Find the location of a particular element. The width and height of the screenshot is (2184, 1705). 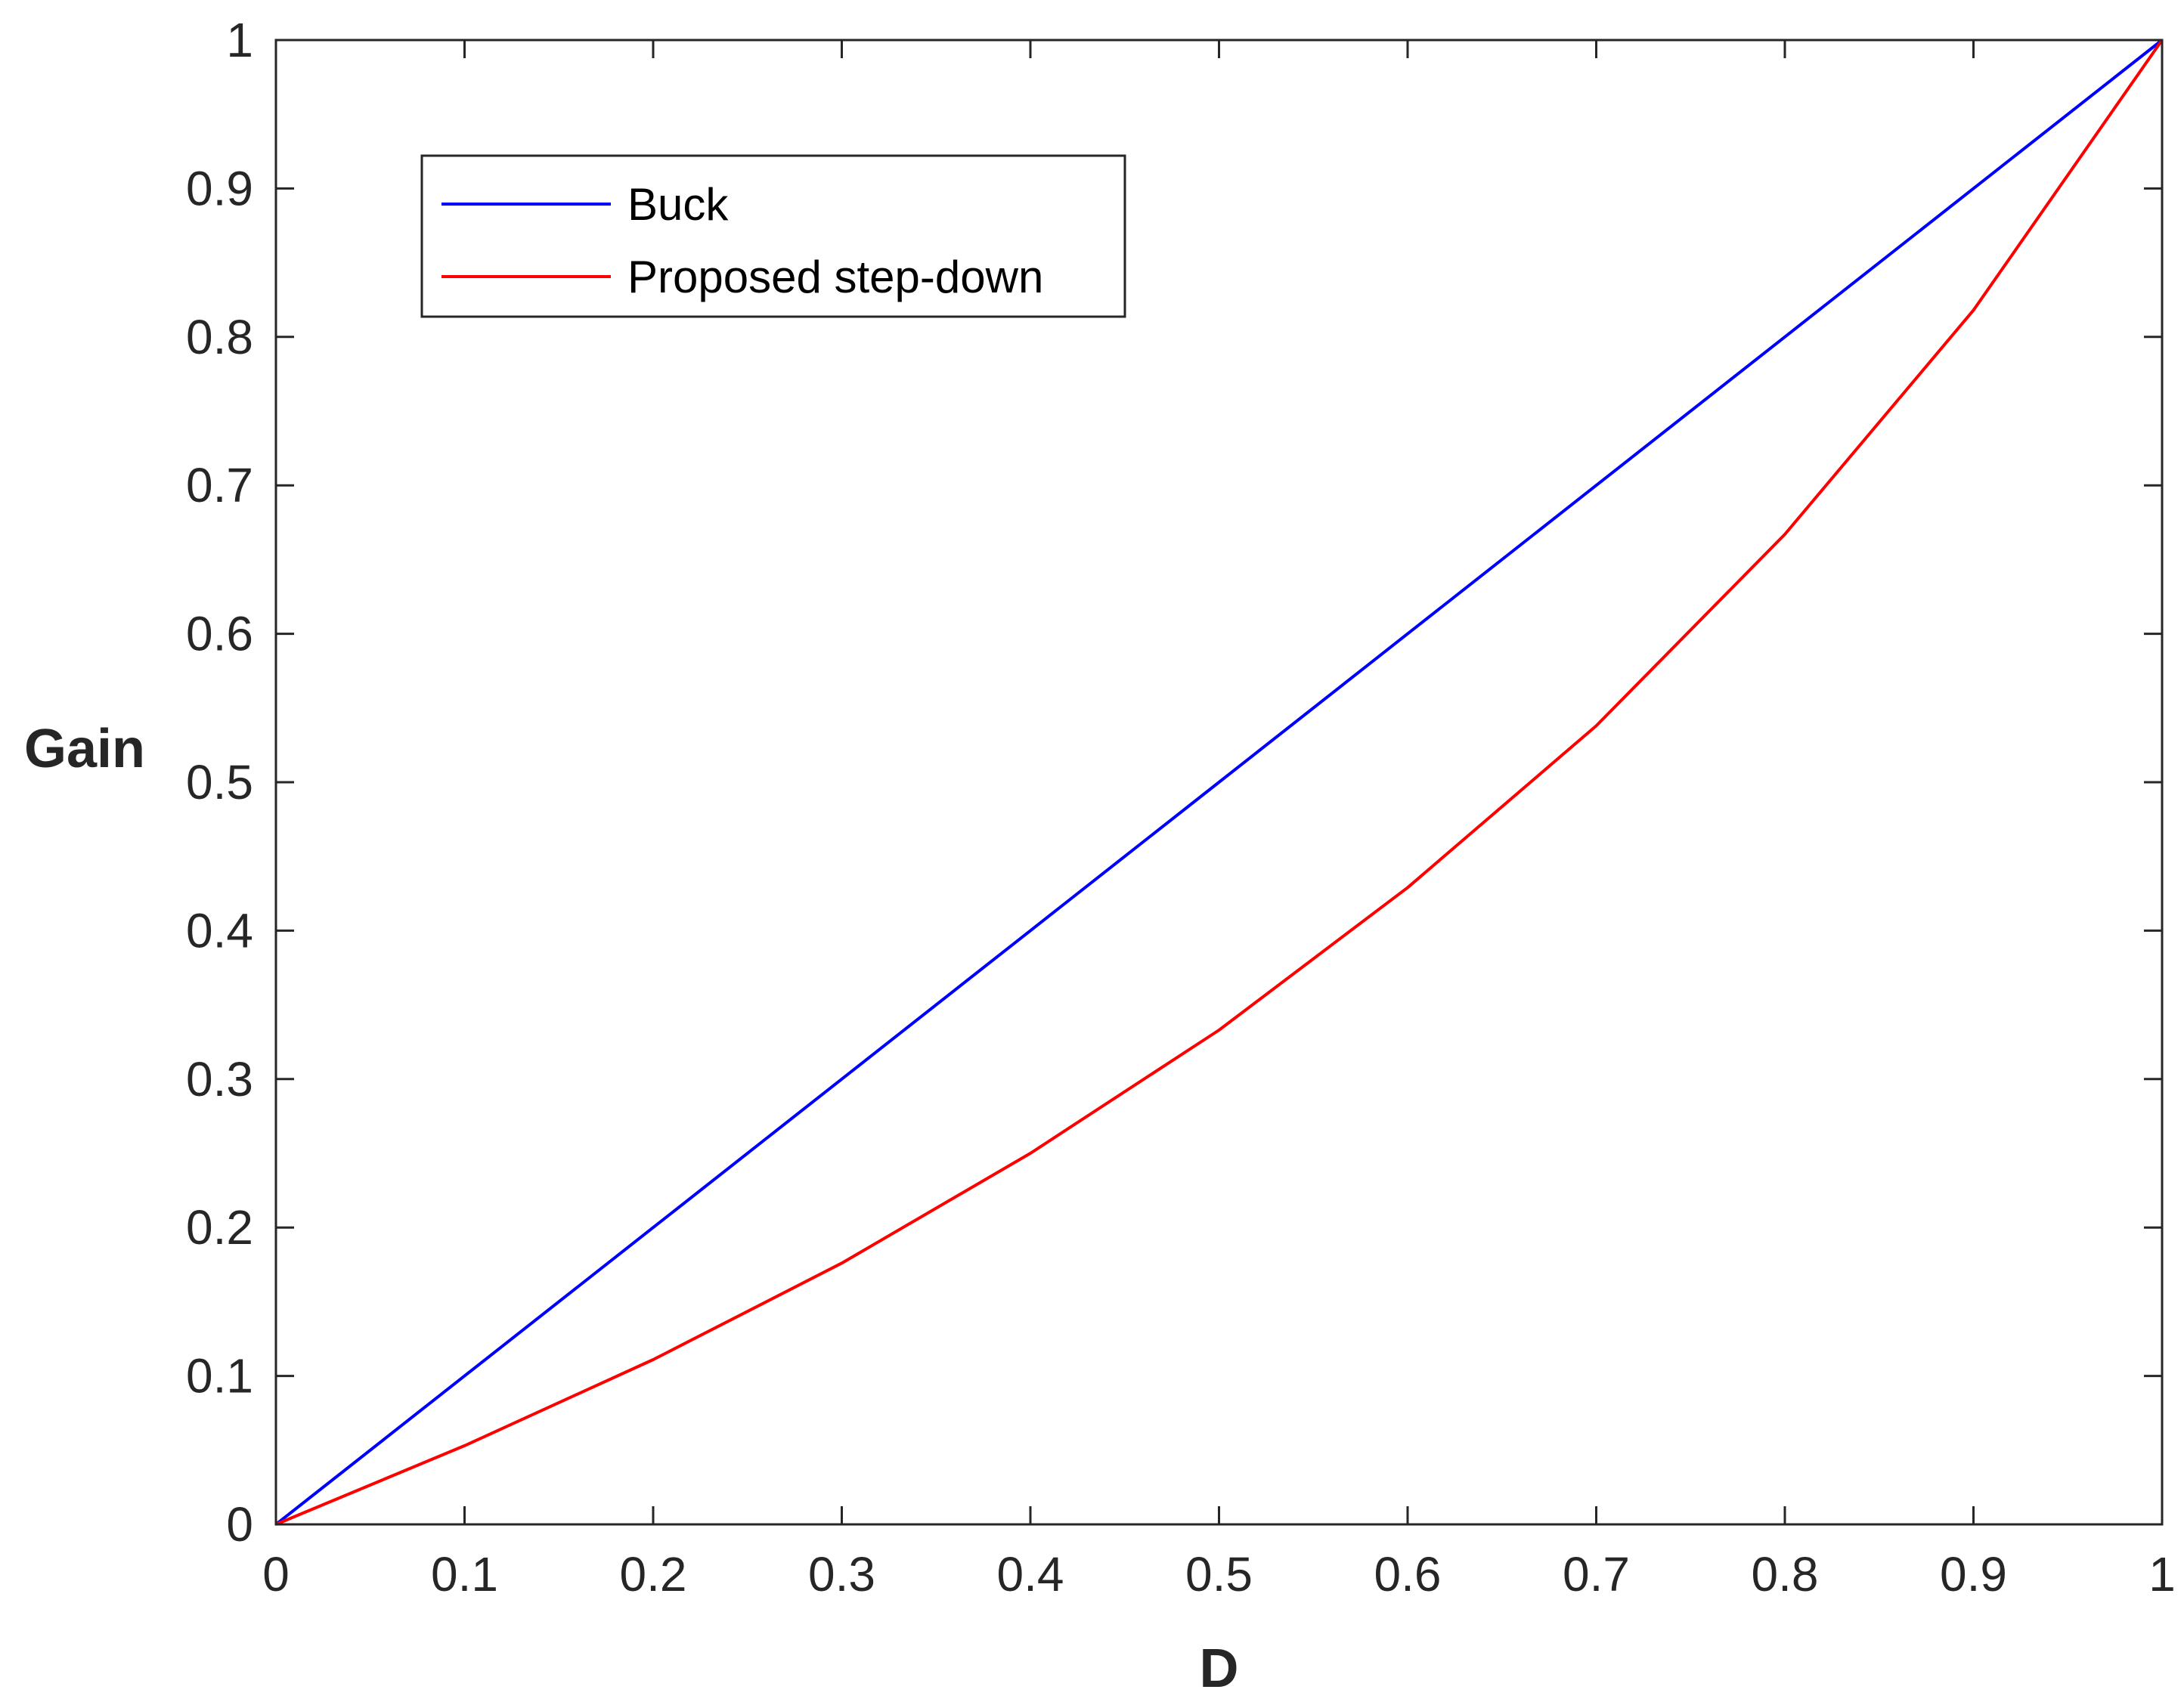

y-tick-label: 0.5 is located at coordinates (219, 782).